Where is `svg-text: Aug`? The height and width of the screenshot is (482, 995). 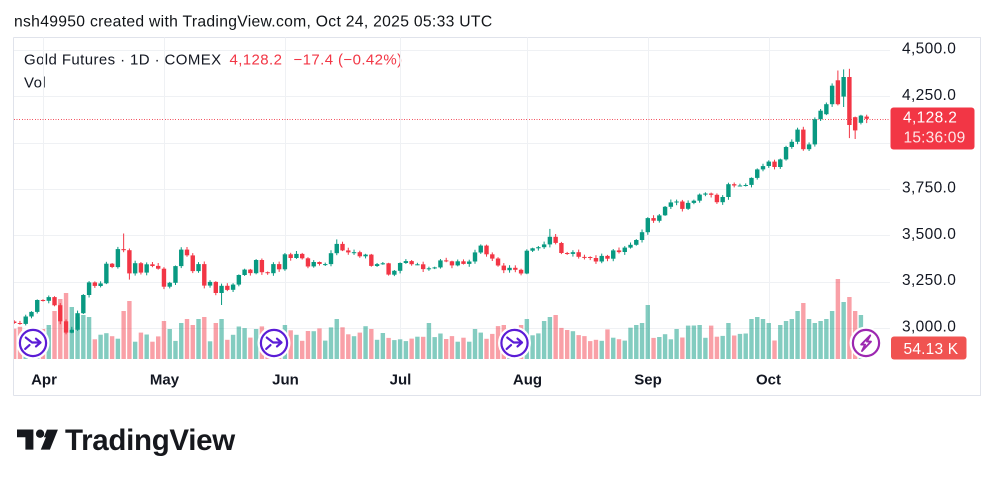 svg-text: Aug is located at coordinates (527, 379).